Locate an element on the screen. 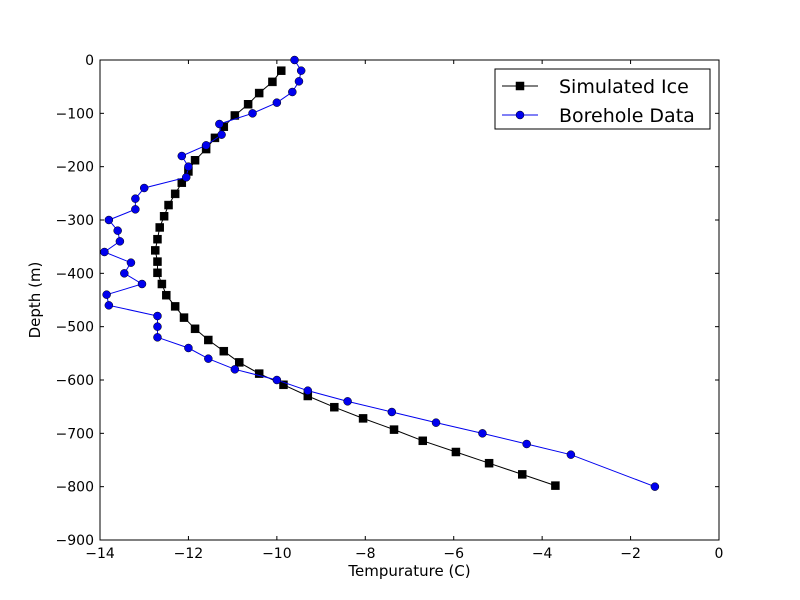  legend-entries: Simulated Ice Borehole Data is located at coordinates (598, 101).